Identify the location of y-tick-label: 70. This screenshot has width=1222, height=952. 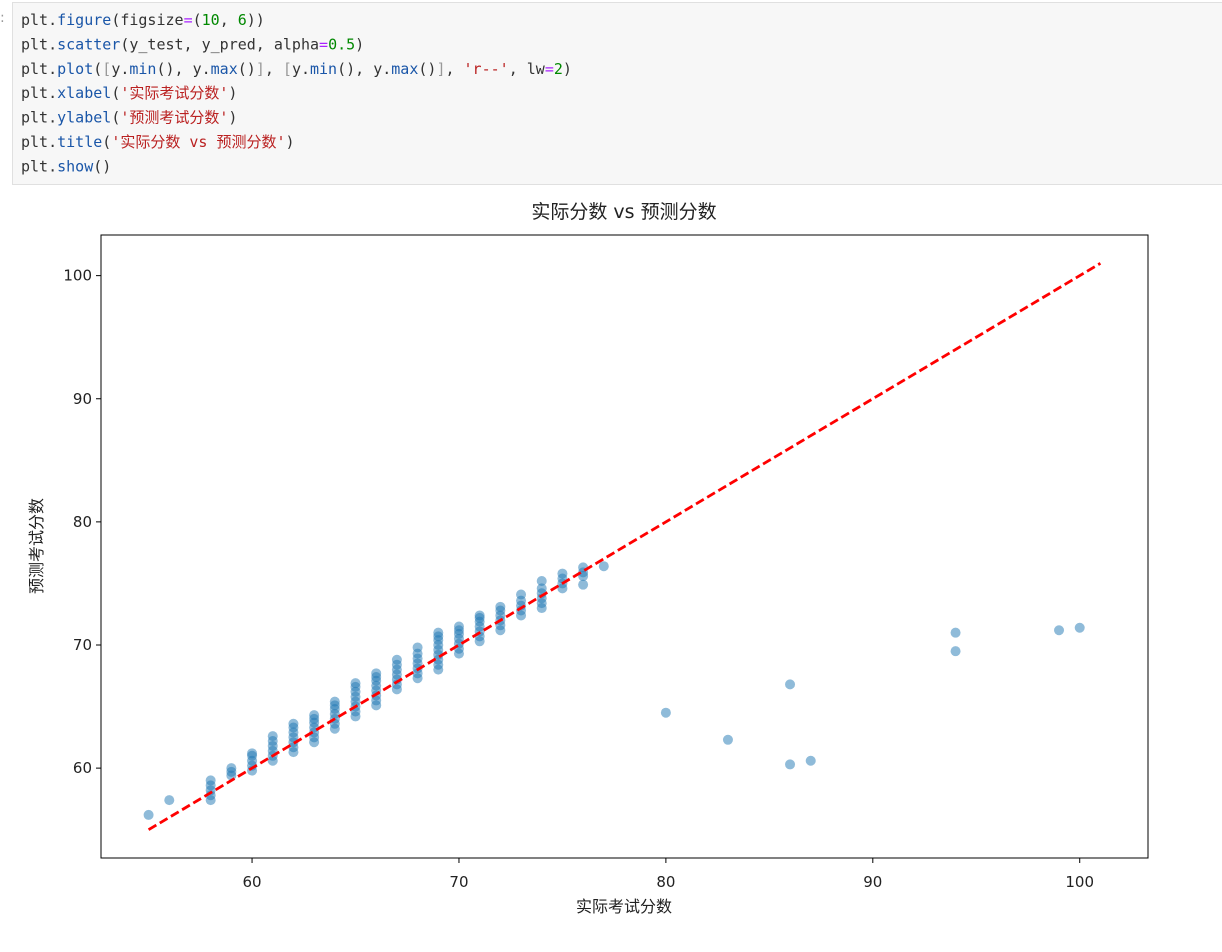
(82, 645).